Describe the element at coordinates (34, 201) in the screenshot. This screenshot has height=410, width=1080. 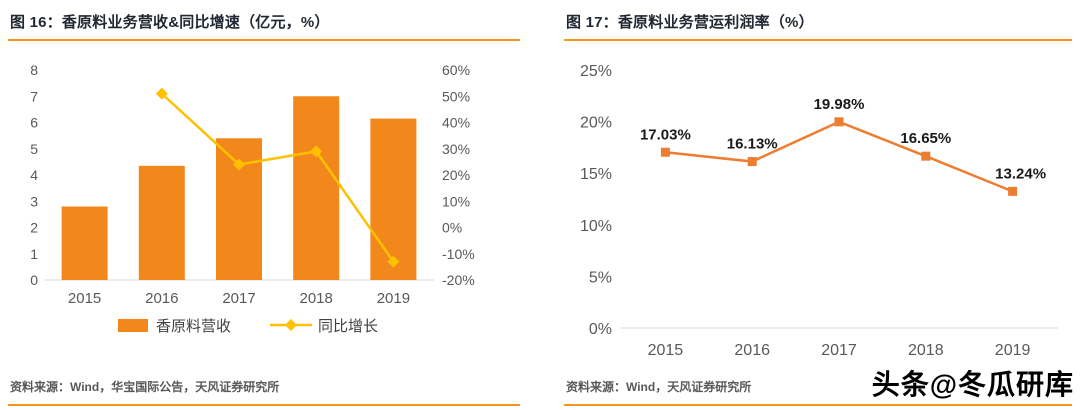
I see `chart-text: 3` at that location.